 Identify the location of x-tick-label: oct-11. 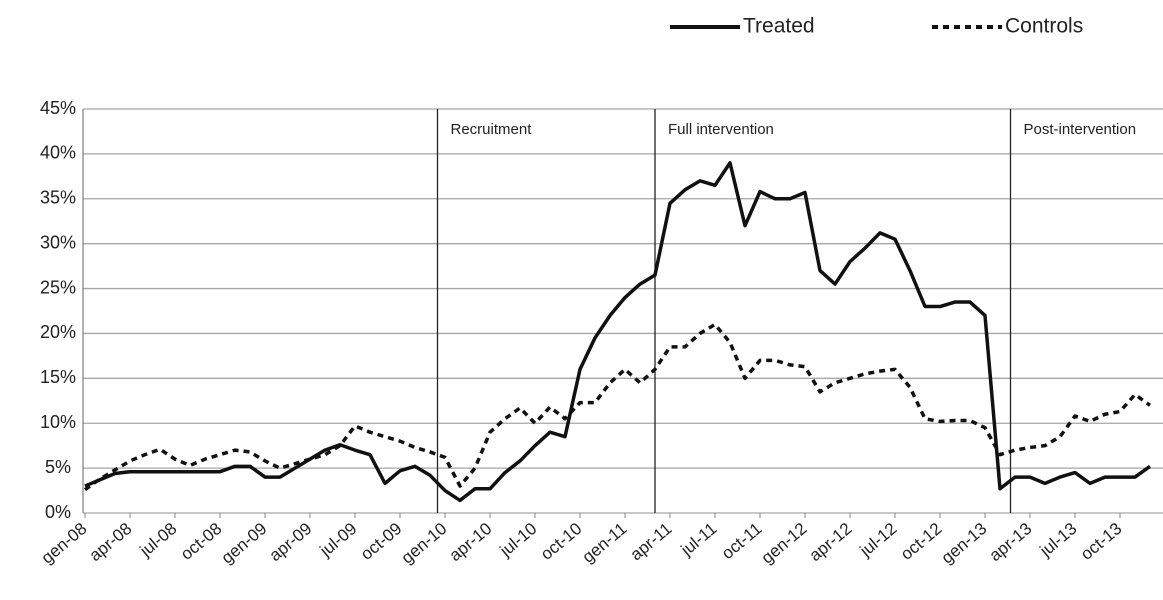
(741, 541).